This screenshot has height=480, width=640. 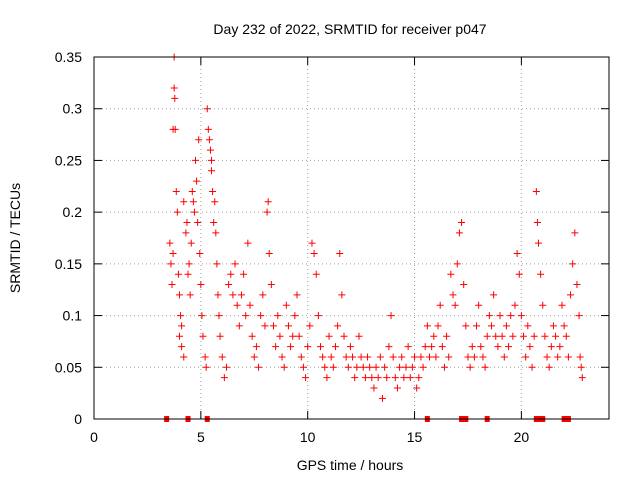 I want to click on y-axis-label: SRMTID / TECUs, so click(x=15, y=238).